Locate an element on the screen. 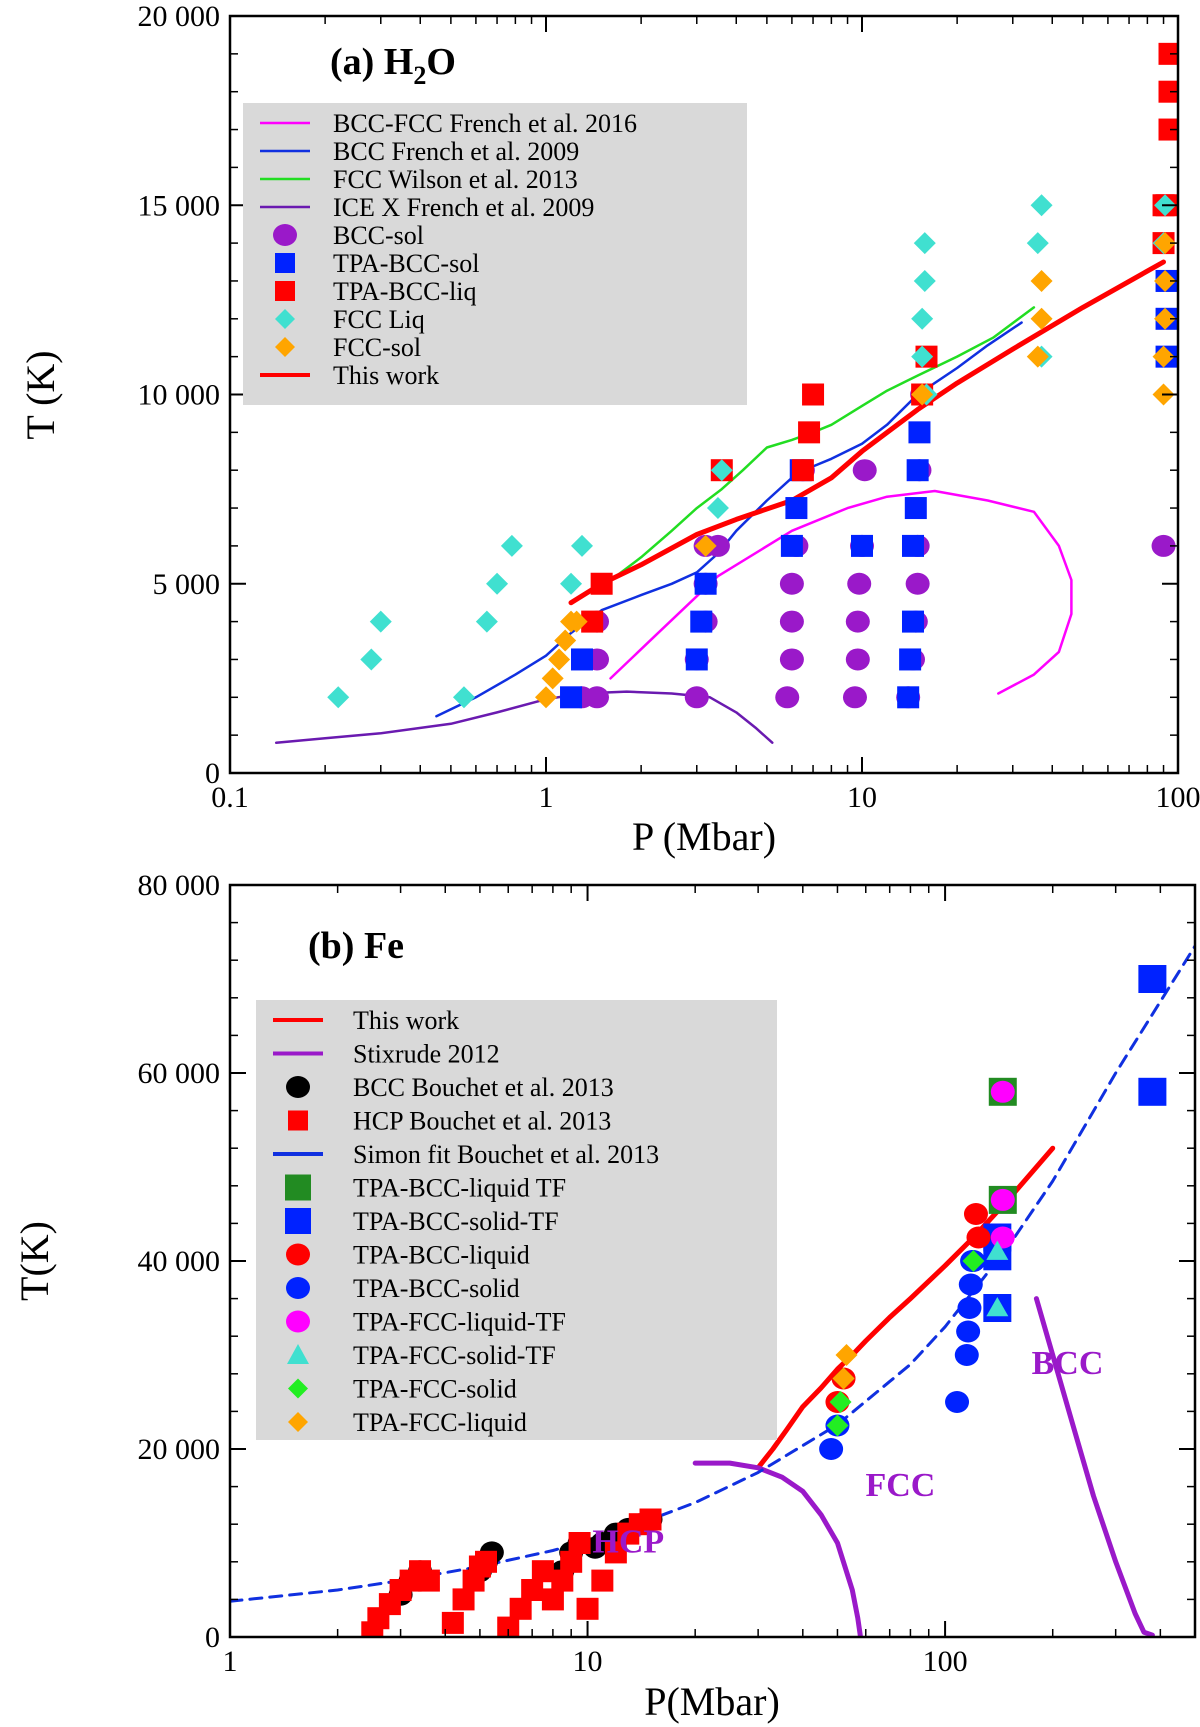  legend-label-bcc-fcc-french-et-al-2016: BCC-FCC French et al. 2016 is located at coordinates (485, 123).